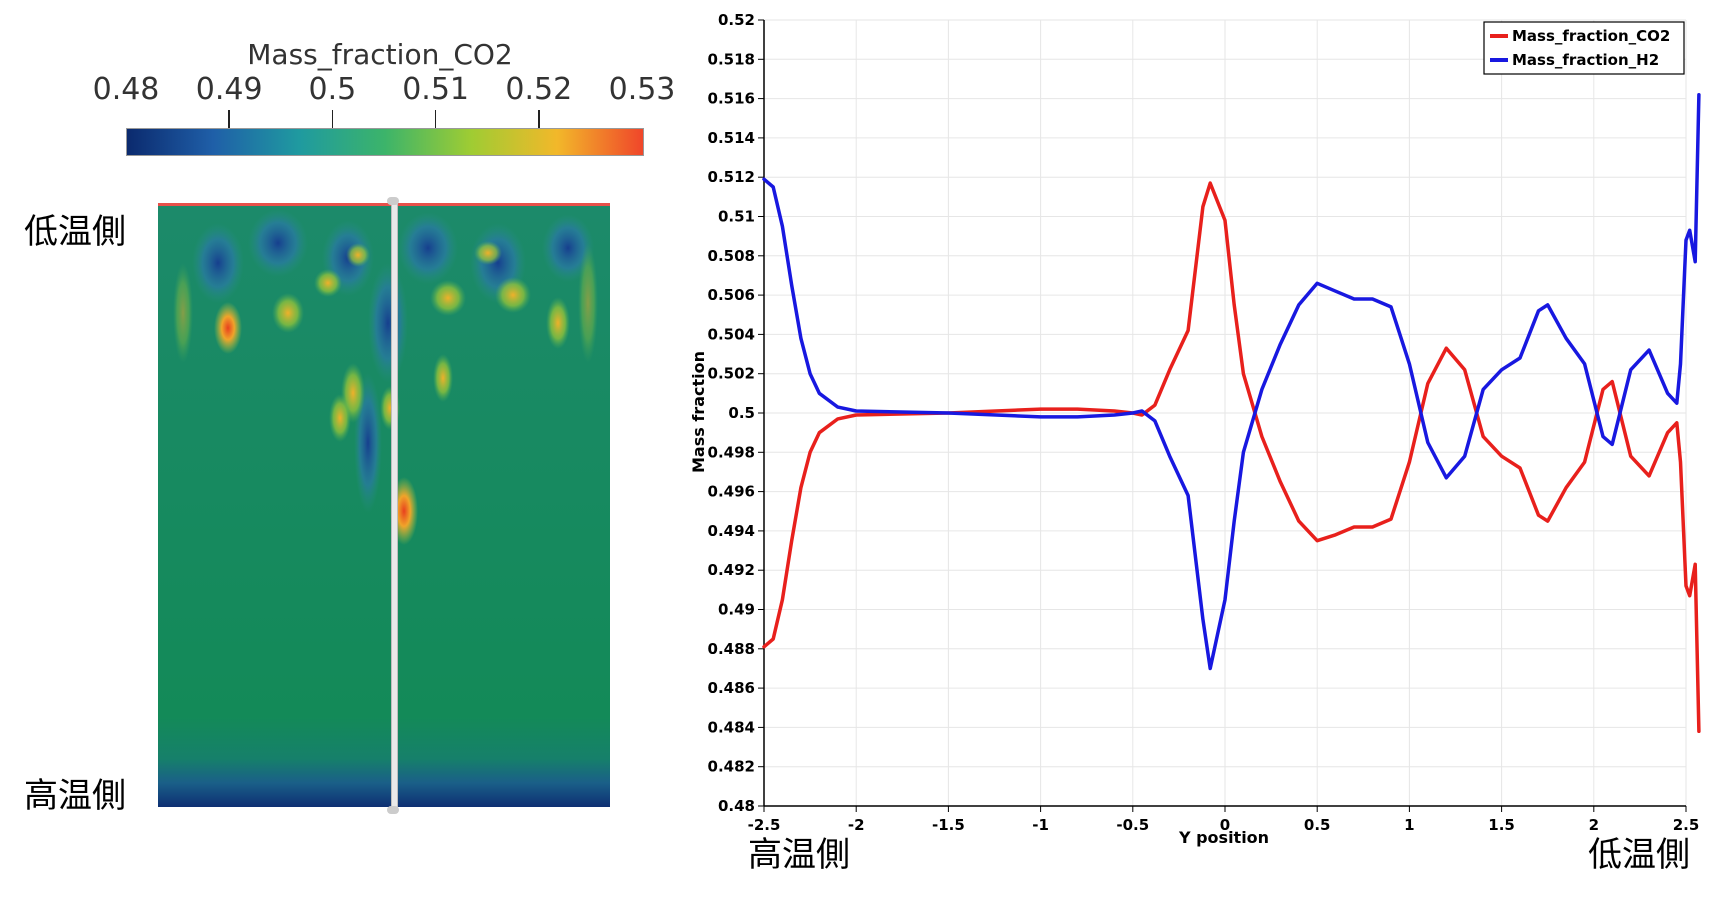 The image size is (1714, 897). Describe the element at coordinates (435, 89) in the screenshot. I see `colorbar-tick-label: 0.51` at that location.